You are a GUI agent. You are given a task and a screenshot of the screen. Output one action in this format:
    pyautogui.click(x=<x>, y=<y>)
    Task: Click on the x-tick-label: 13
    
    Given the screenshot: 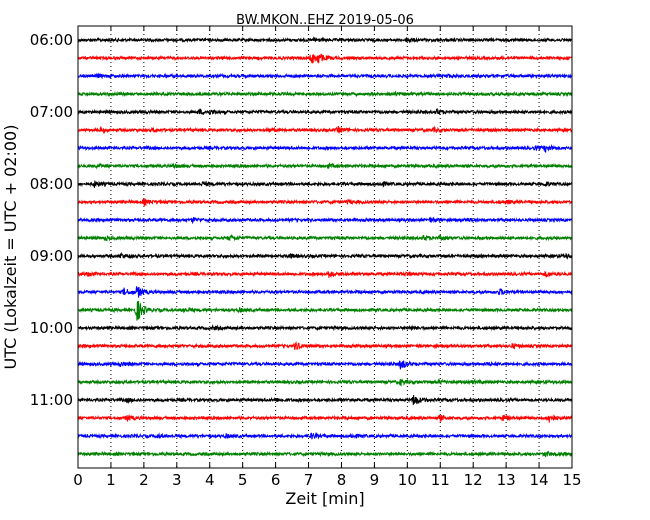 What is the action you would take?
    pyautogui.click(x=506, y=480)
    